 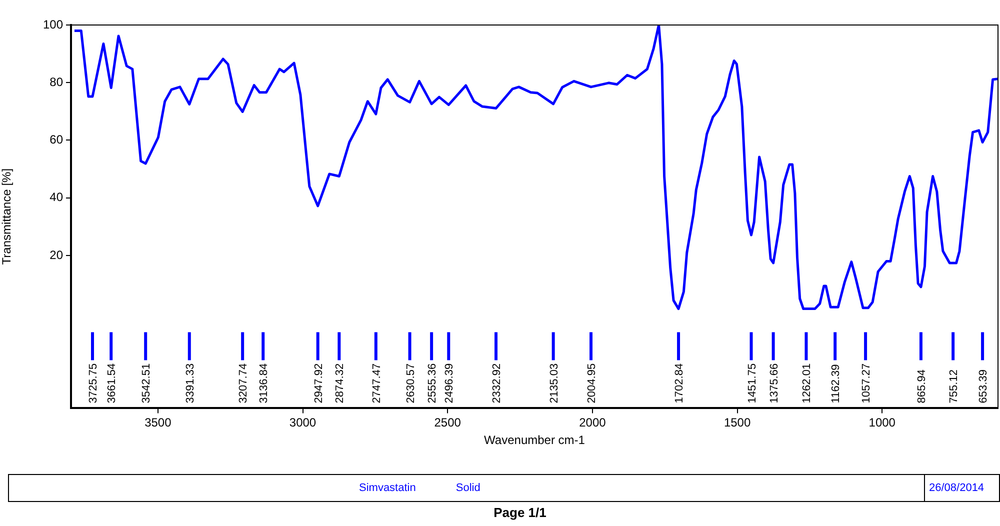 What do you see at coordinates (190, 383) in the screenshot?
I see `annotation: 3391.33` at bounding box center [190, 383].